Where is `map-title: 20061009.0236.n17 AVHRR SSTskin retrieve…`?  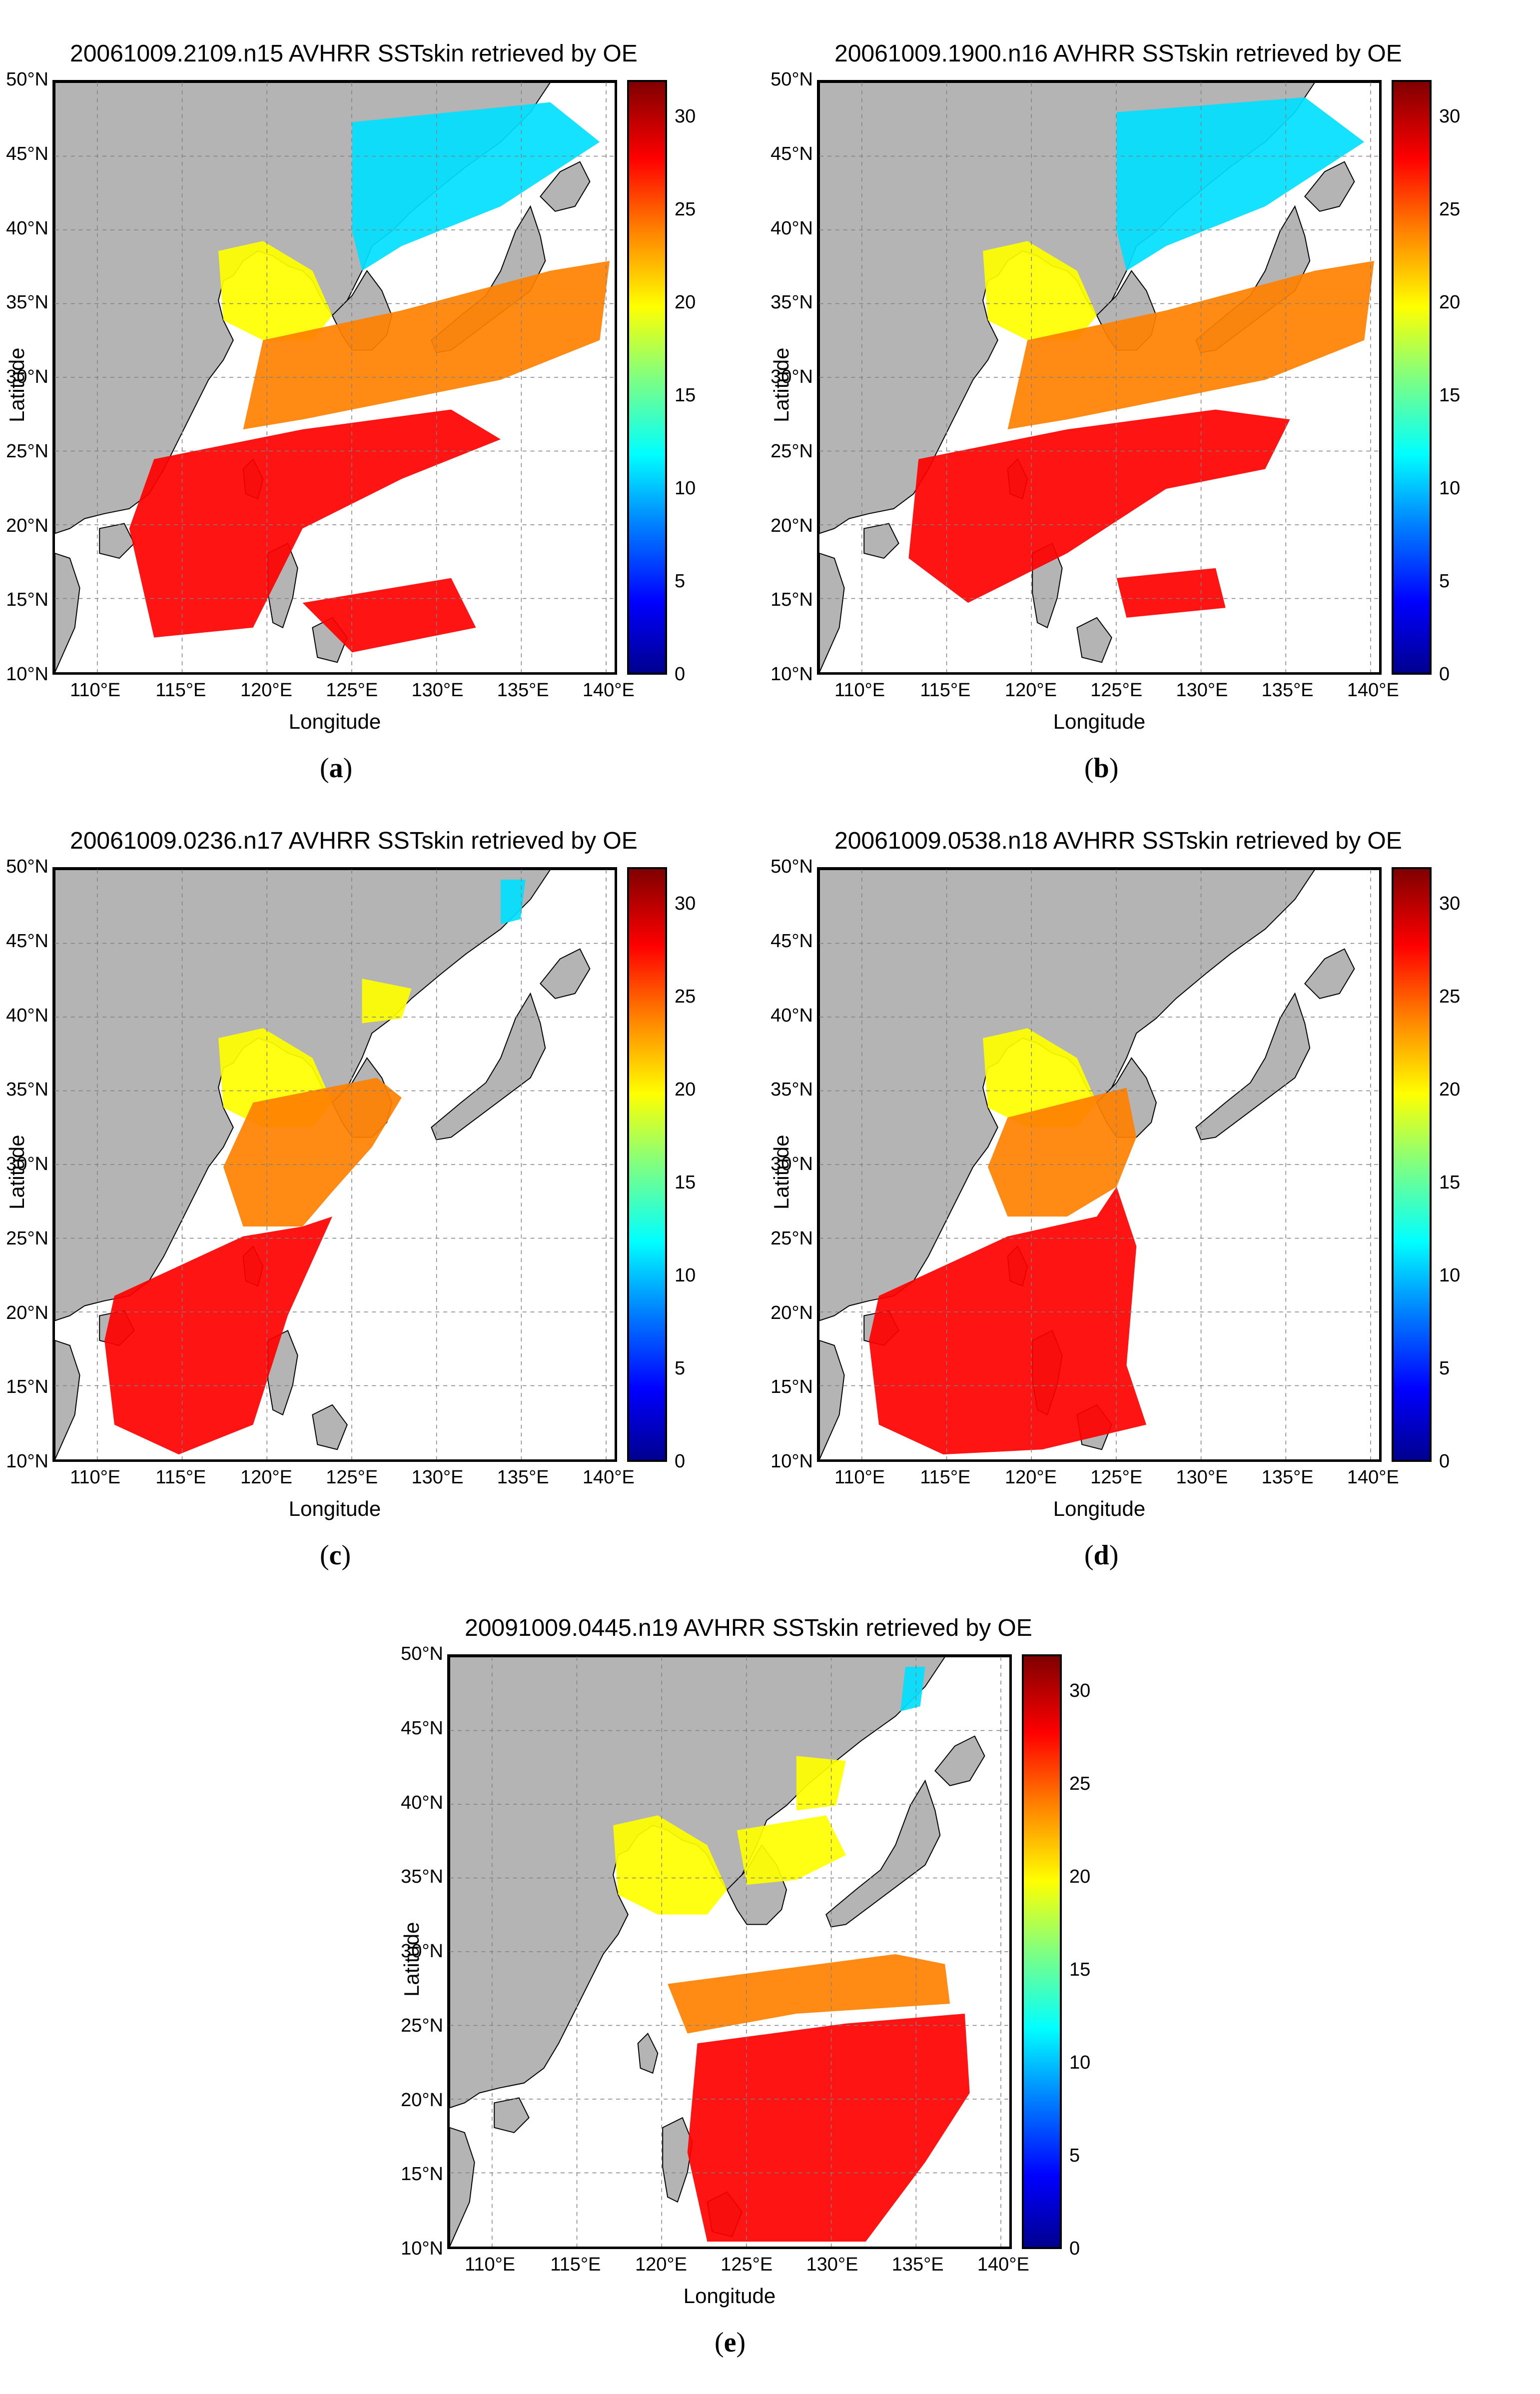 map-title: 20061009.0236.n17 AVHRR SSTskin retrieve… is located at coordinates (354, 841).